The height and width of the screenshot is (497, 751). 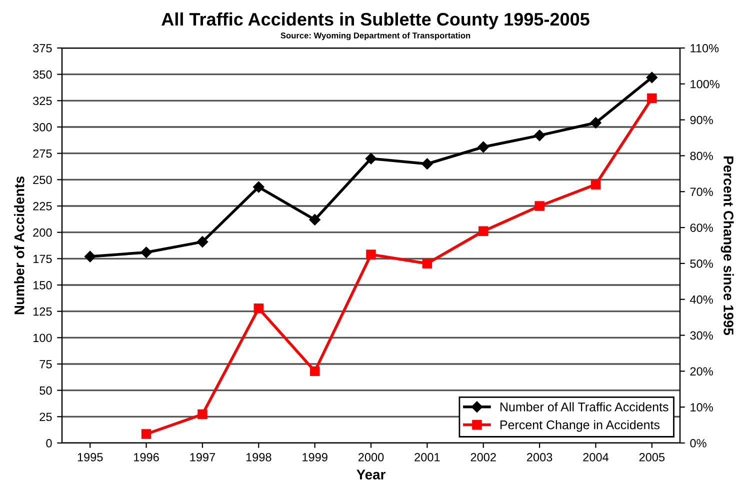 I want to click on y-tick-label: 300, so click(x=42, y=127).